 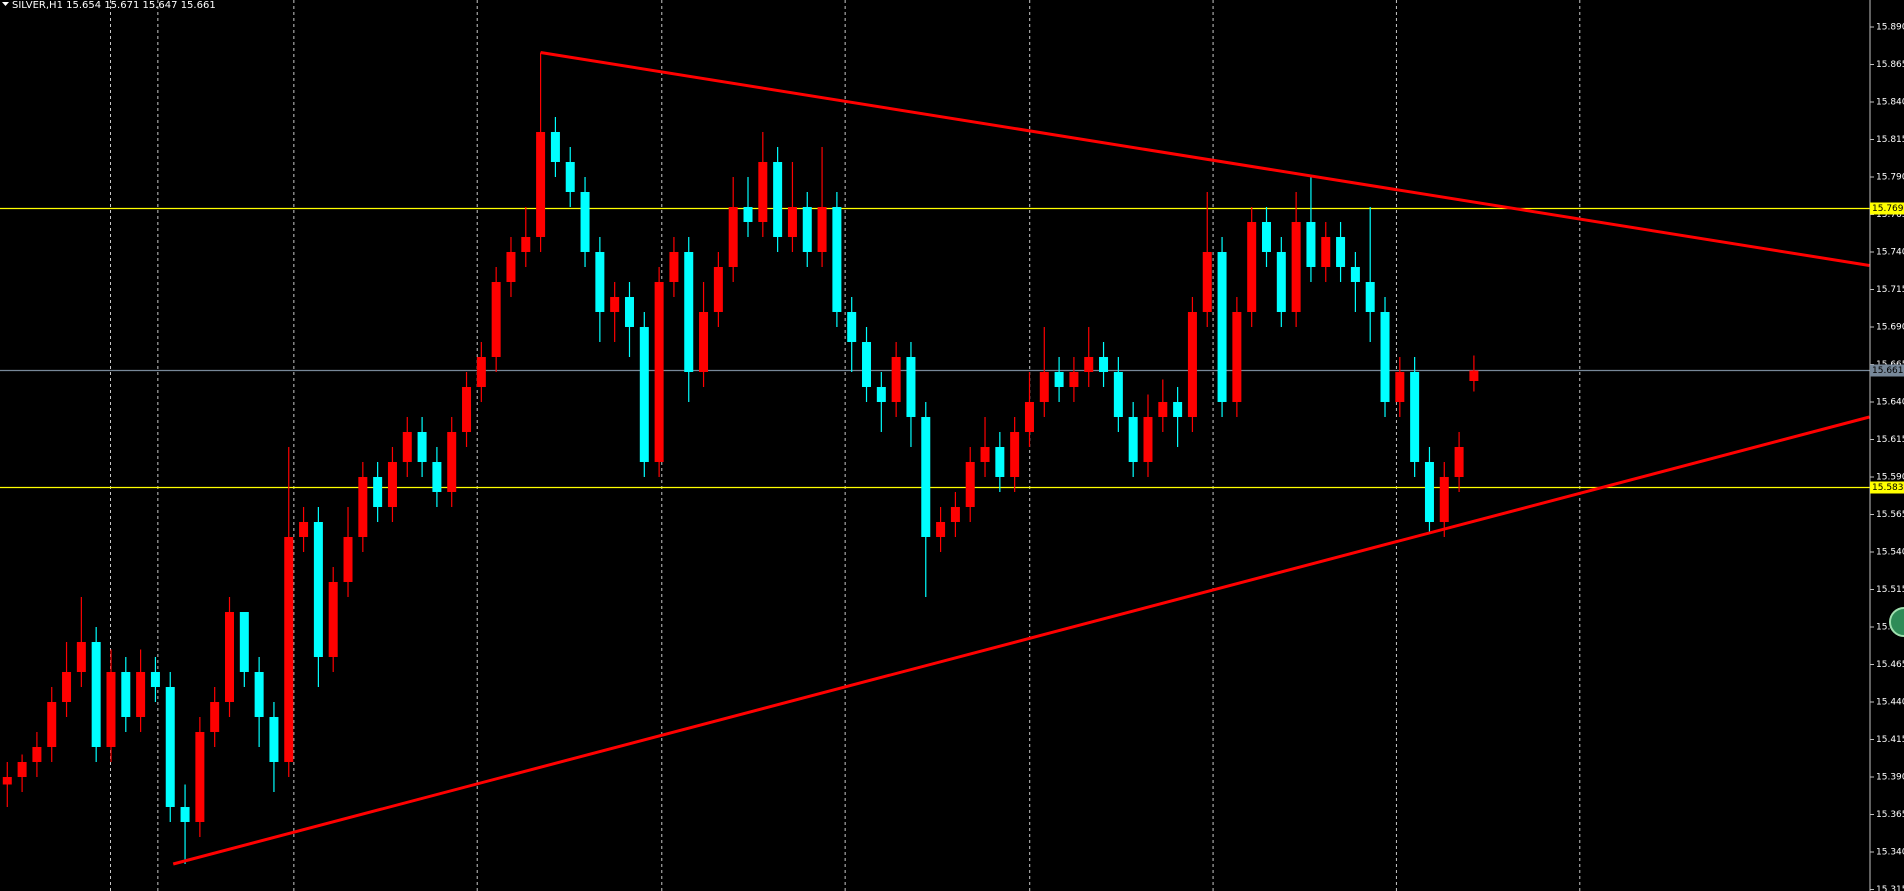 I want to click on y-tick-label: 15.690, so click(x=1890, y=328).